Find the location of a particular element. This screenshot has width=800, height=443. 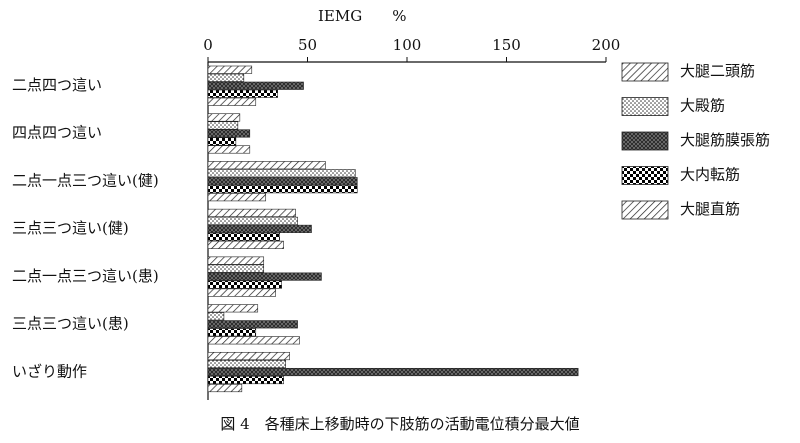

caption: 図 4 各種床上移動時の下肢筋の活動電位積分最大値 is located at coordinates (399, 424).